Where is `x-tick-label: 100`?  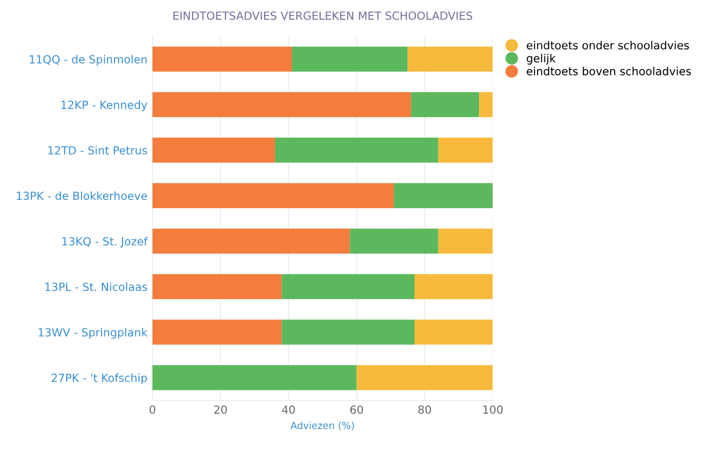
x-tick-label: 100 is located at coordinates (493, 409).